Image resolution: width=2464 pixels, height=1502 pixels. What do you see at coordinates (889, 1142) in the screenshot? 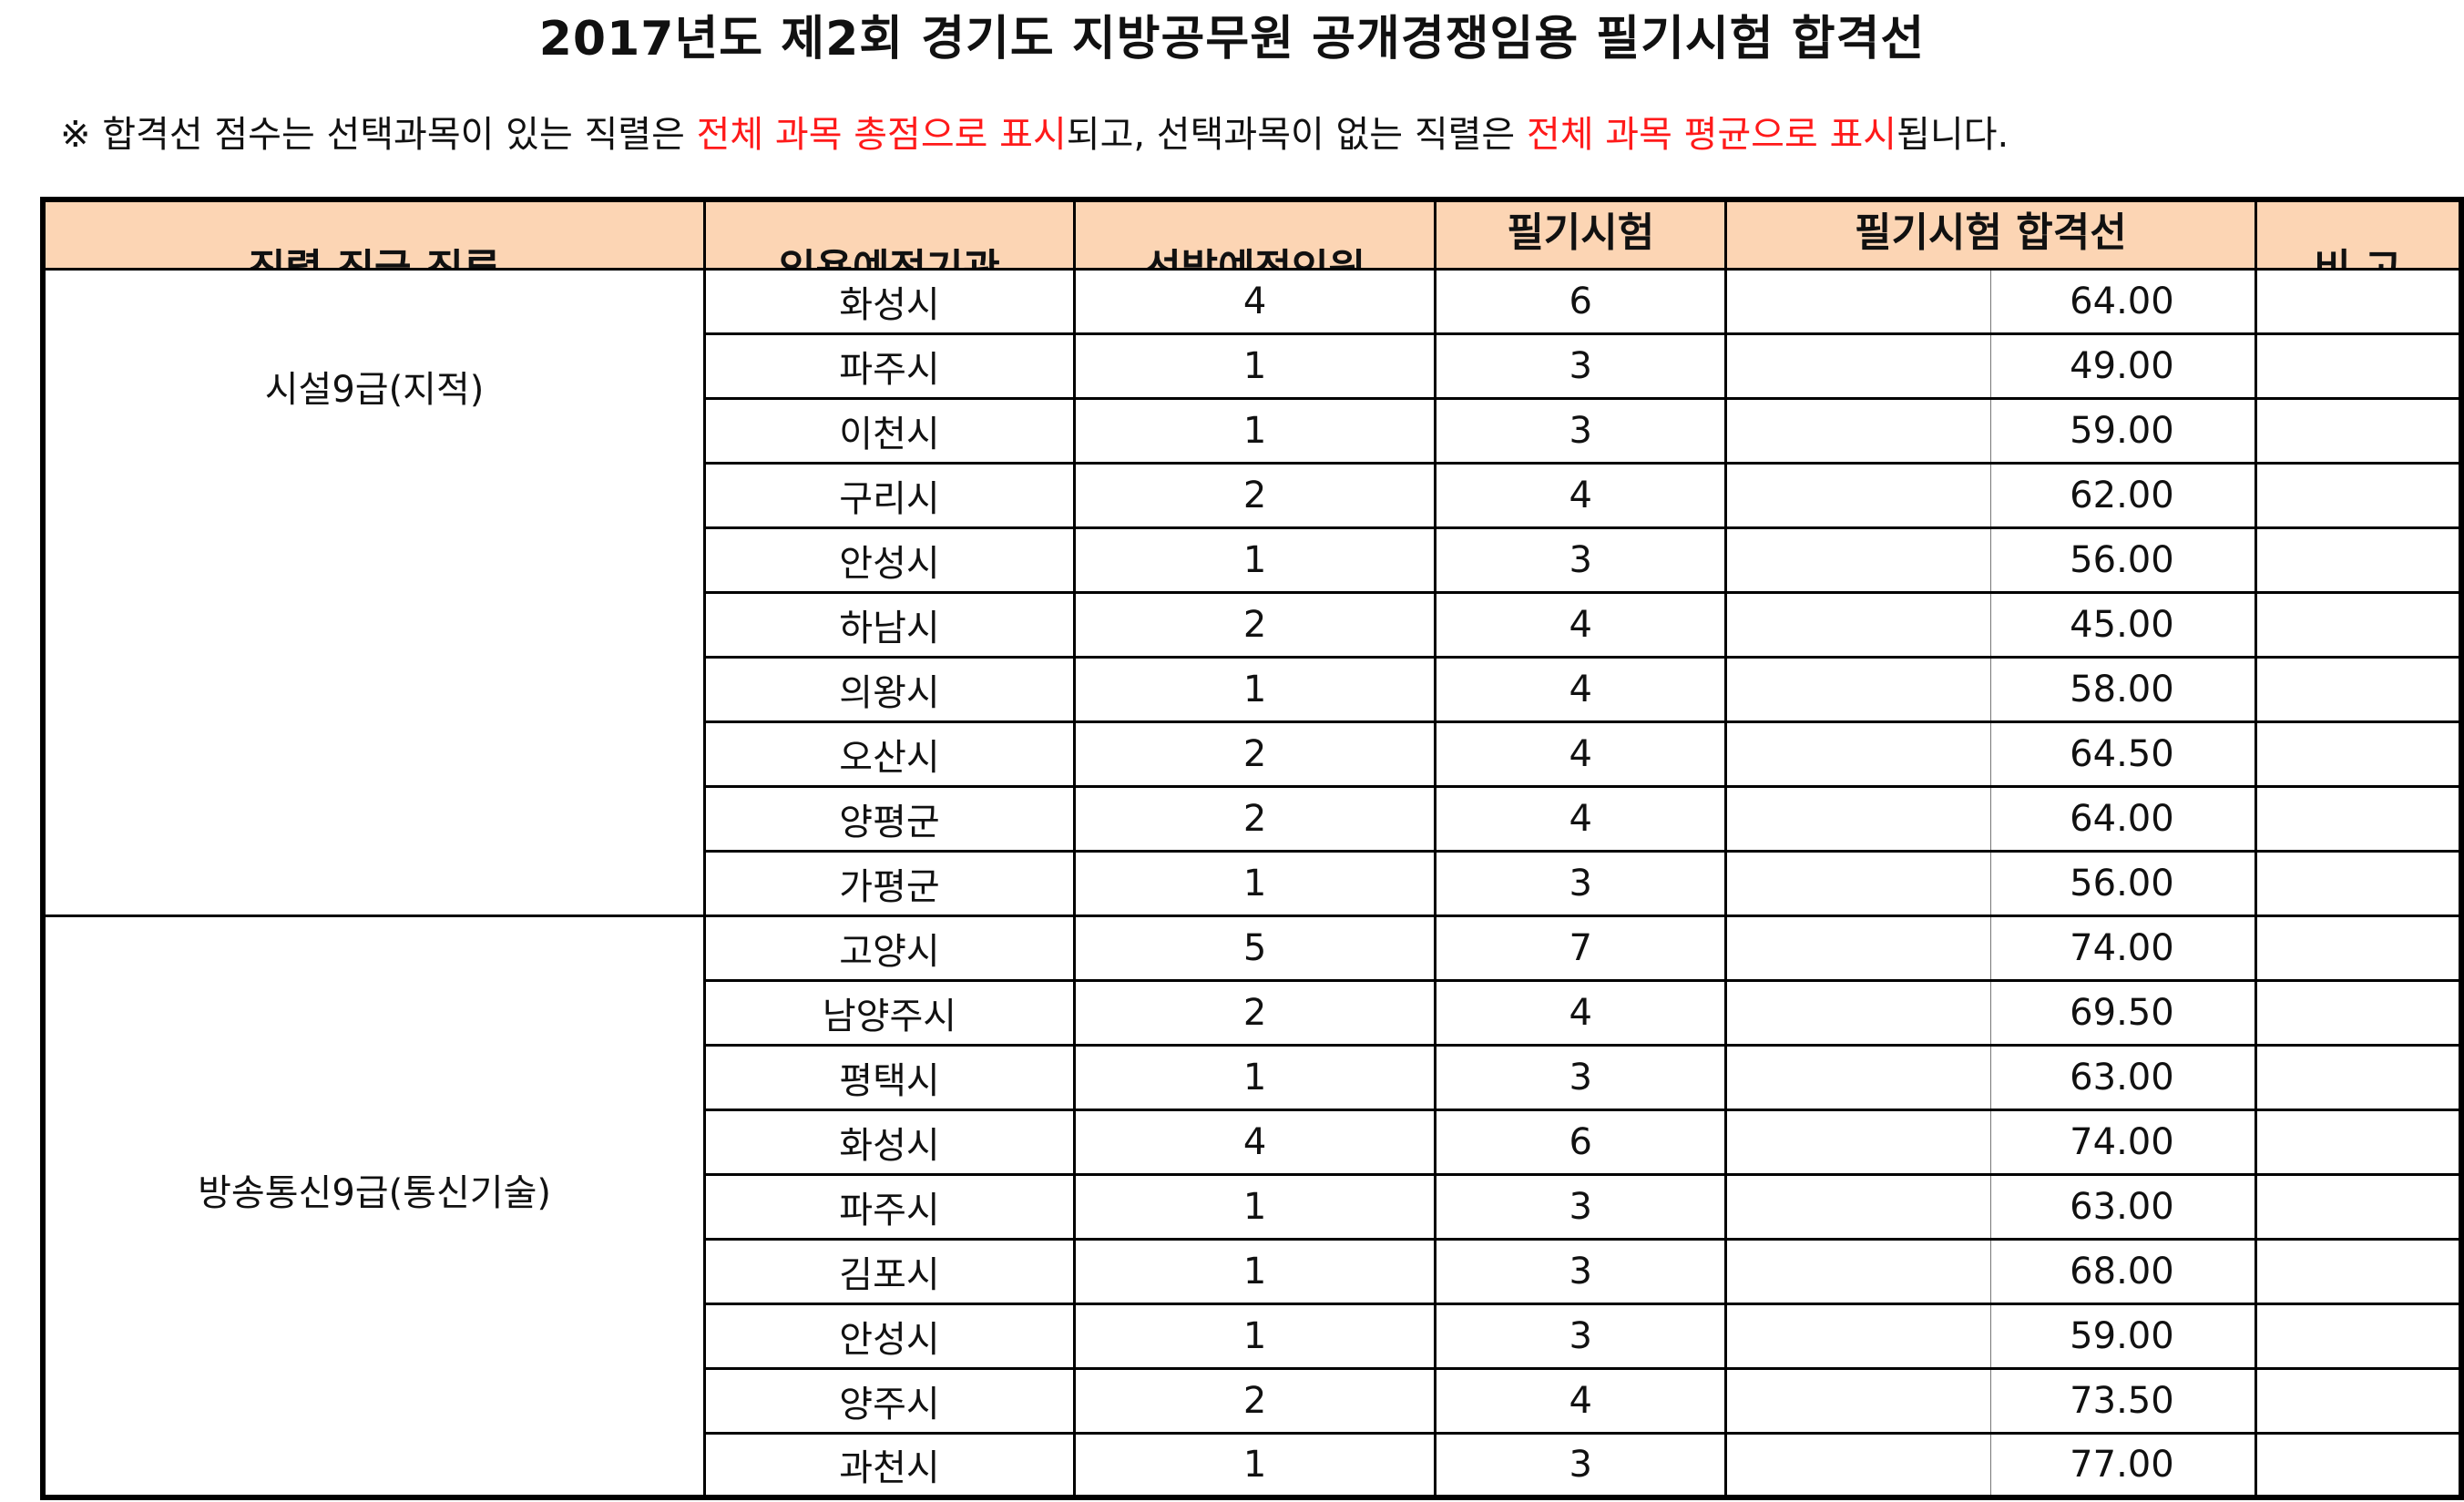
I see `agency-cell: 화성시` at bounding box center [889, 1142].